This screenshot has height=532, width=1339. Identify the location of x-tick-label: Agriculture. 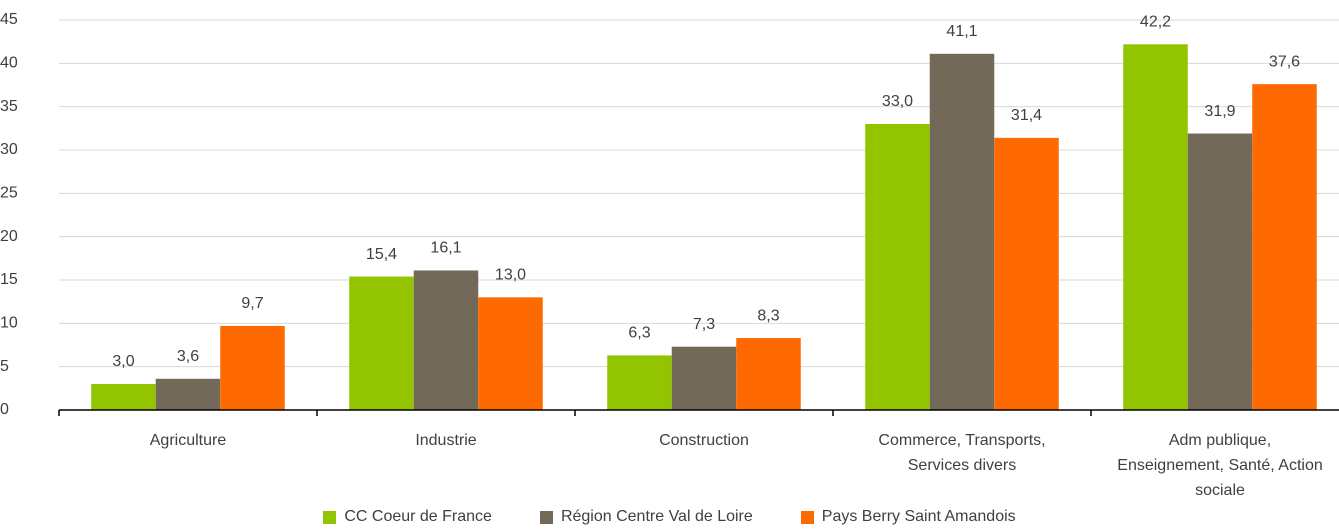
(188, 440).